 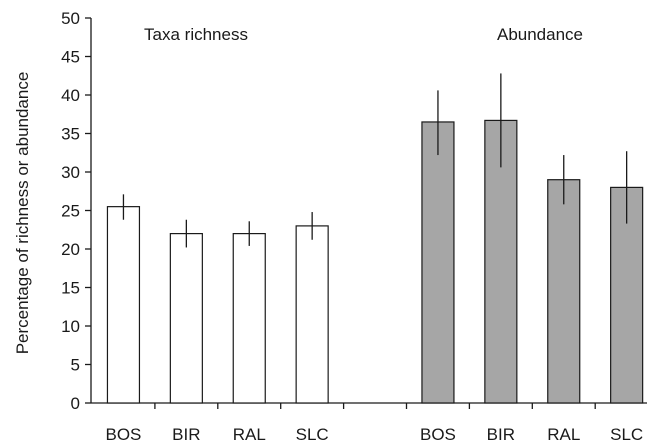 What do you see at coordinates (196, 34) in the screenshot?
I see `series-title-taxa-richness: Taxa richness` at bounding box center [196, 34].